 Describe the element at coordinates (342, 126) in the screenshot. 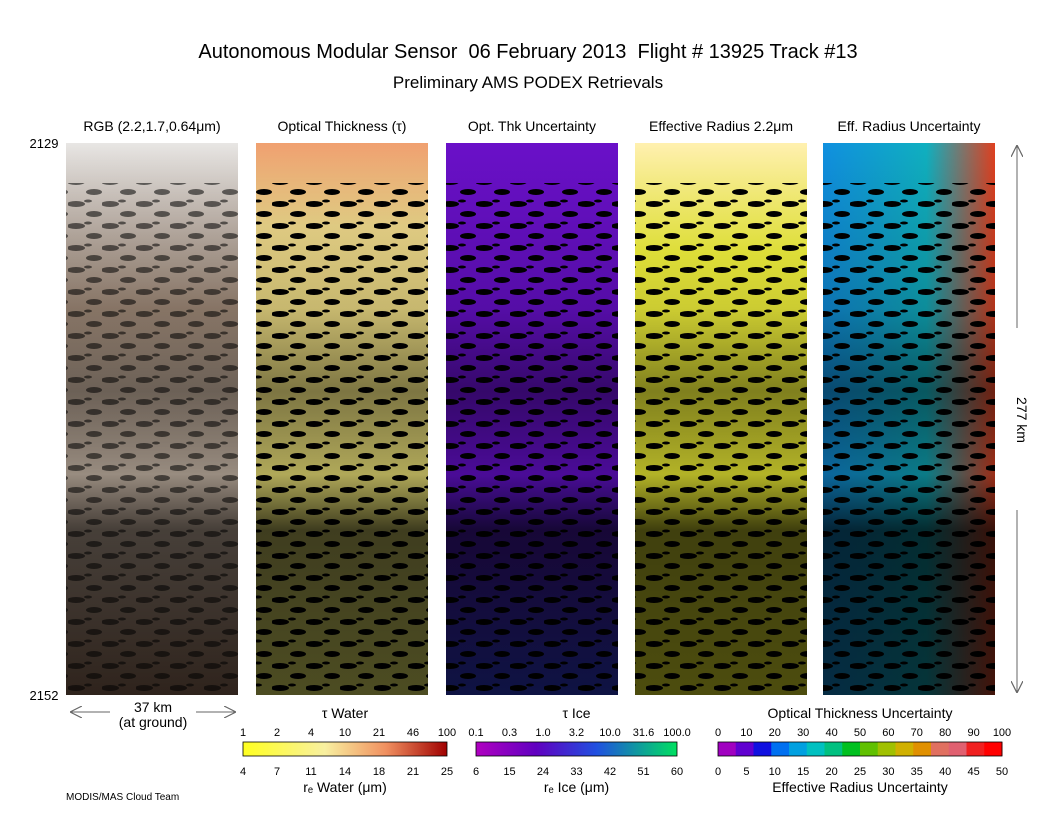

I see `panel-title: Optical Thickness (τ)` at that location.